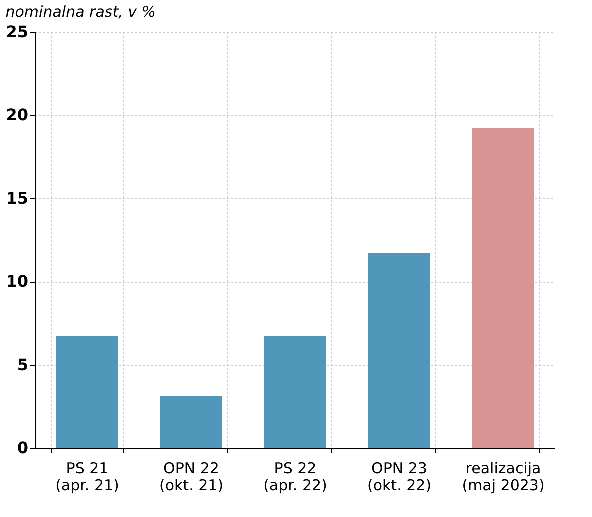 This screenshot has width=592, height=517. Describe the element at coordinates (17, 198) in the screenshot. I see `y-tick-label: 15` at that location.